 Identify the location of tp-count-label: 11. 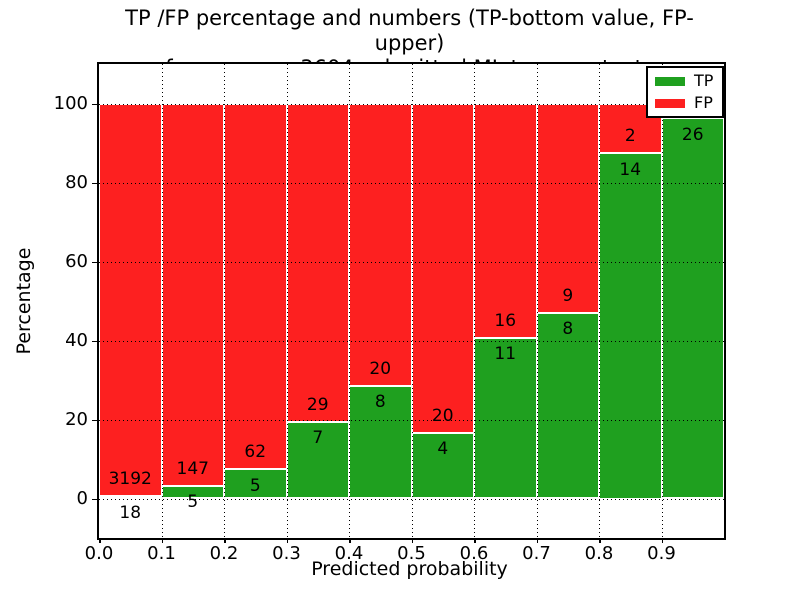
(505, 354).